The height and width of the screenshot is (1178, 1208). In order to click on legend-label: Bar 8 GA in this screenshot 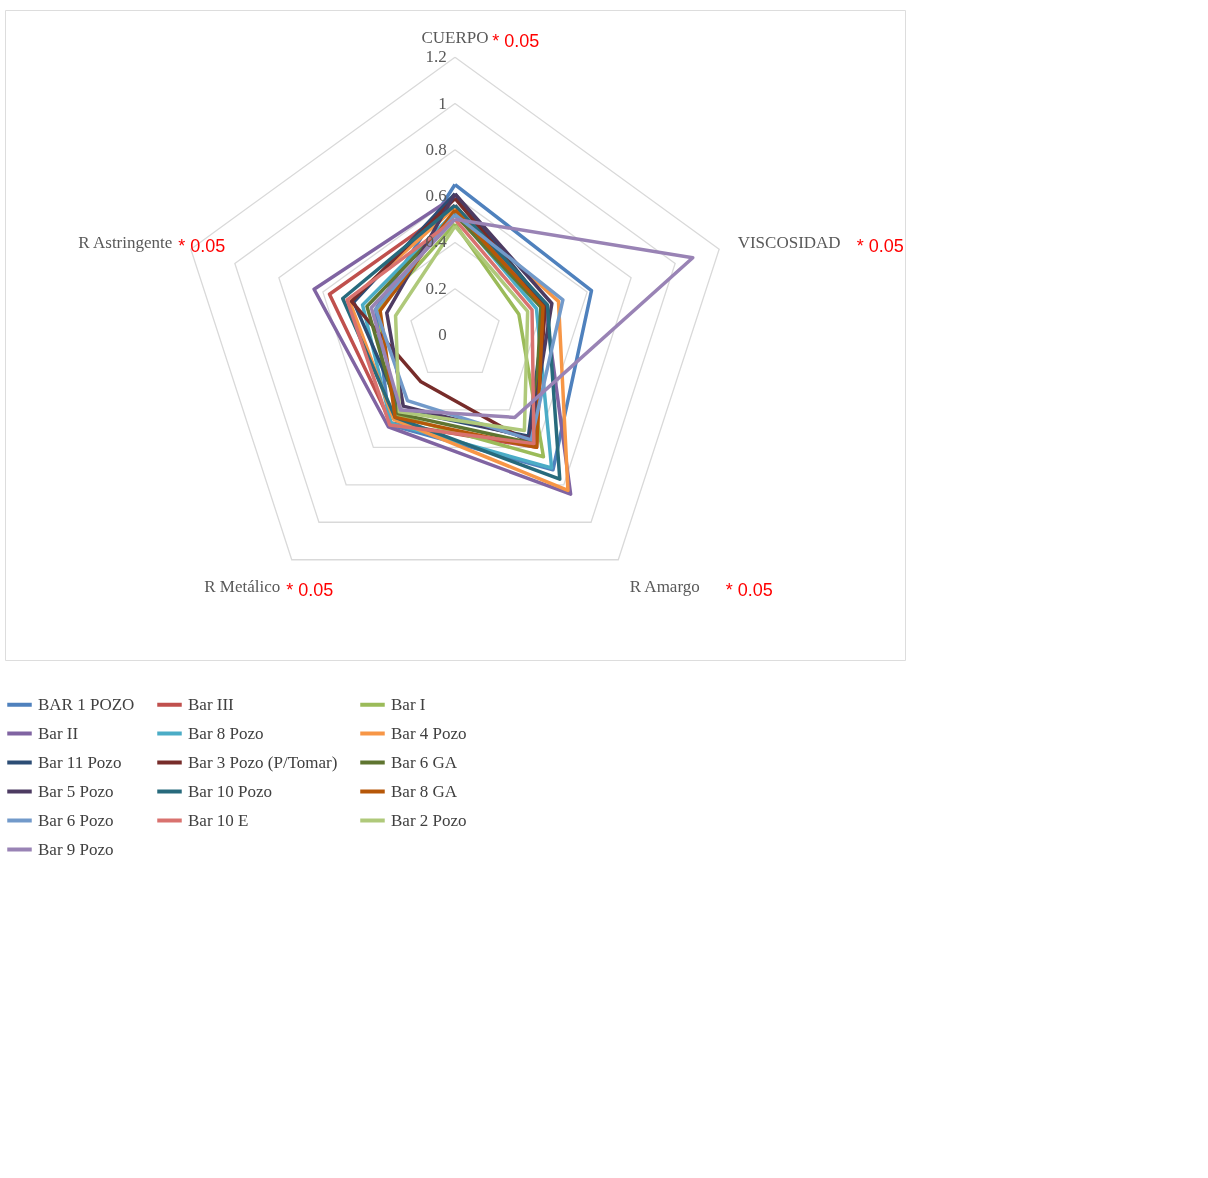, I will do `click(424, 791)`.